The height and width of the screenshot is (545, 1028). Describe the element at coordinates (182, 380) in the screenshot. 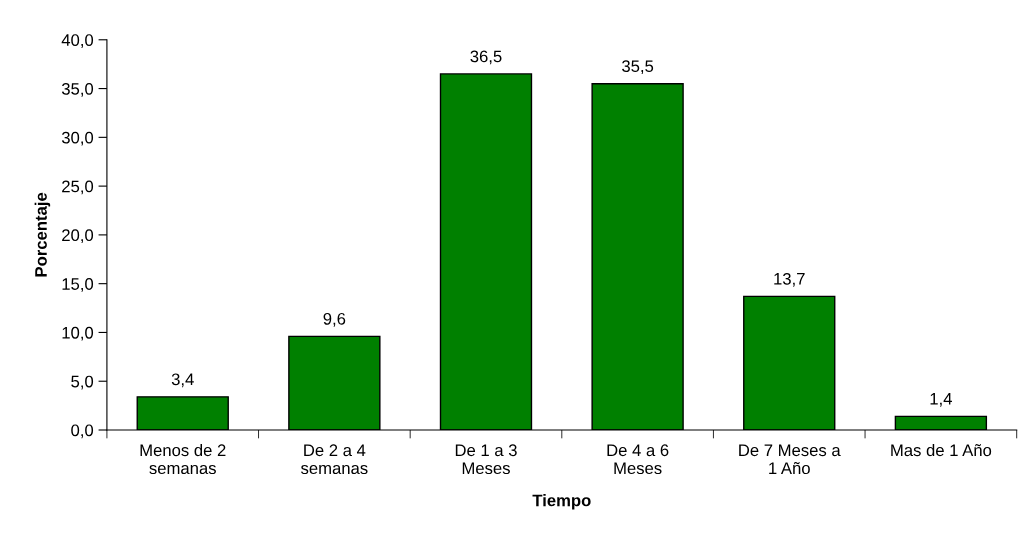

I see `data-label: 3,4` at that location.